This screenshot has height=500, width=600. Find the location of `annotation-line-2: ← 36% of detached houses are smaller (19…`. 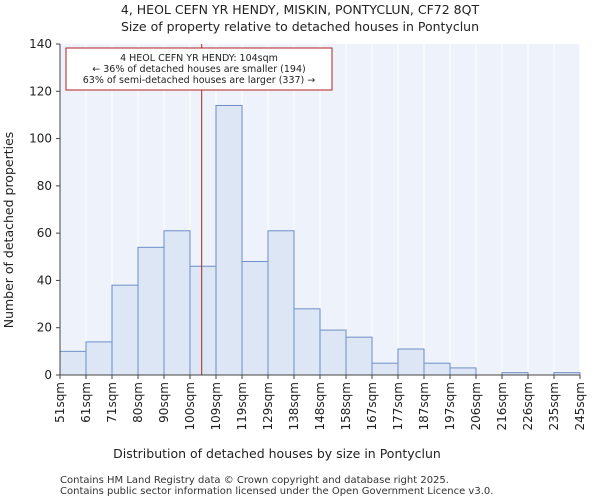

annotation-line-2: ← 36% of detached houses are smaller (19… is located at coordinates (198, 69).